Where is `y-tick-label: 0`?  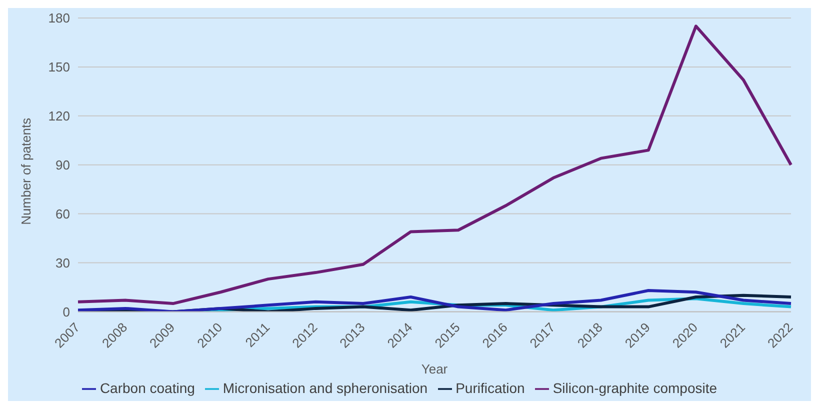 y-tick-label: 0 is located at coordinates (66, 312).